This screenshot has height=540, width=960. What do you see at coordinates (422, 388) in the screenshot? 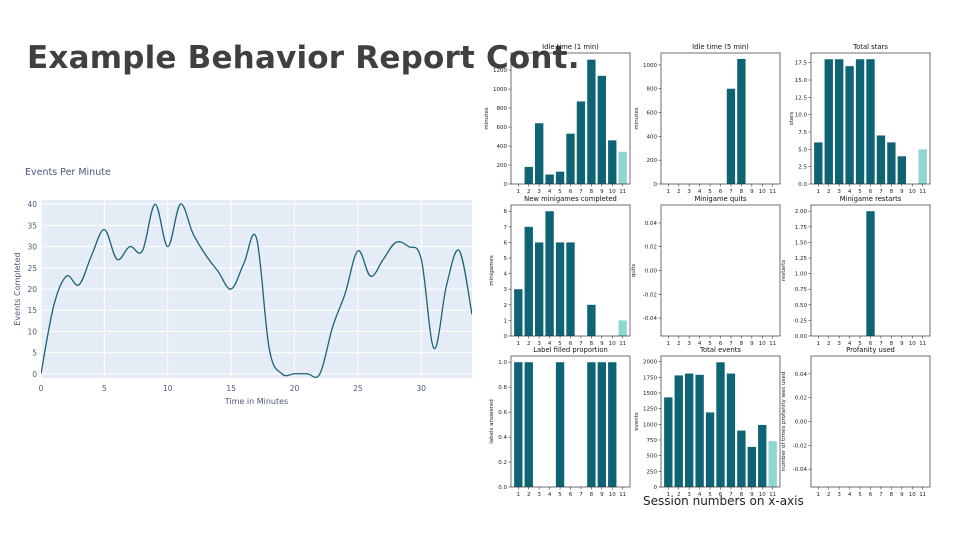
I see `x-tick-label: 30` at bounding box center [422, 388].